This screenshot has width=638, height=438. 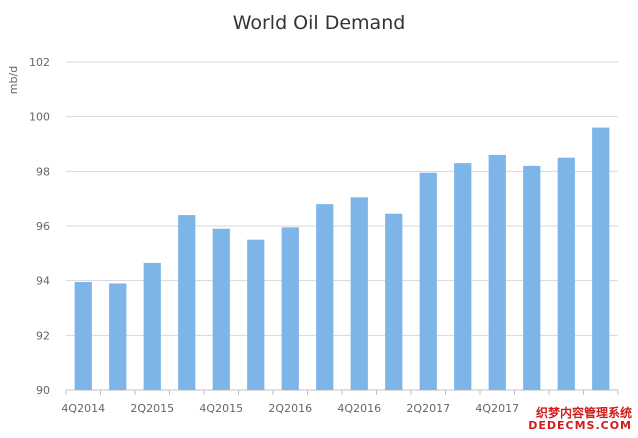 What do you see at coordinates (319, 23) in the screenshot?
I see `chart-title: World Oil Demand` at bounding box center [319, 23].